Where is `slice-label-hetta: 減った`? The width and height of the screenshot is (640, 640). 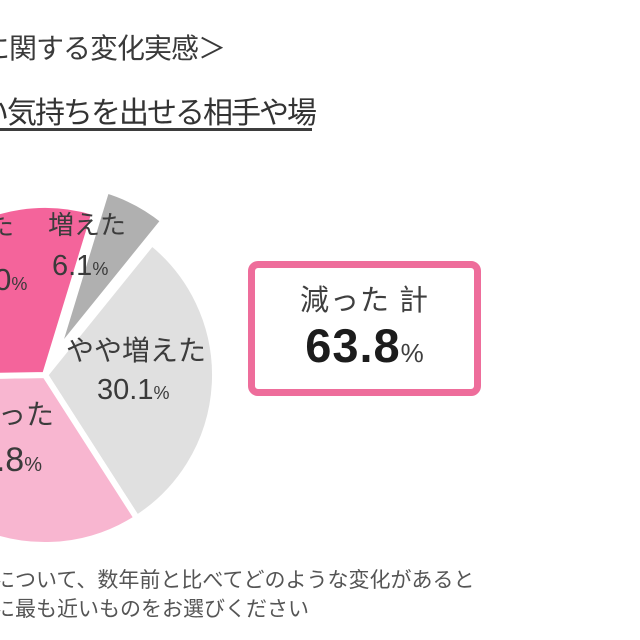 slice-label-hetta: 減った is located at coordinates (7, 226).